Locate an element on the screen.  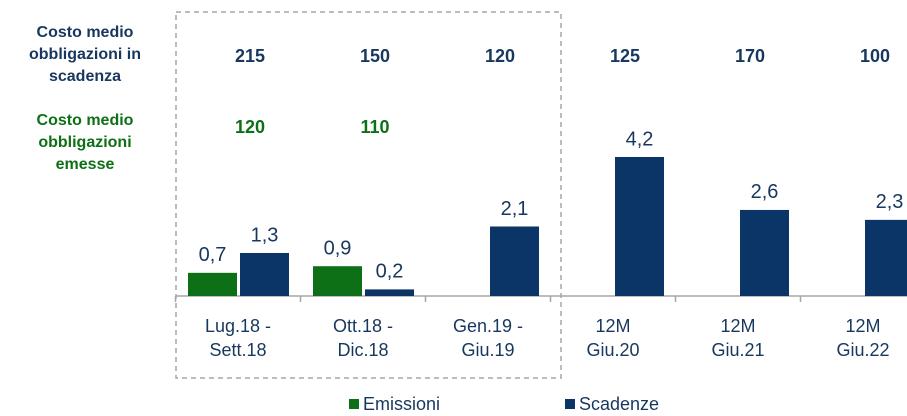
legend-label: Scadenze is located at coordinates (619, 404).